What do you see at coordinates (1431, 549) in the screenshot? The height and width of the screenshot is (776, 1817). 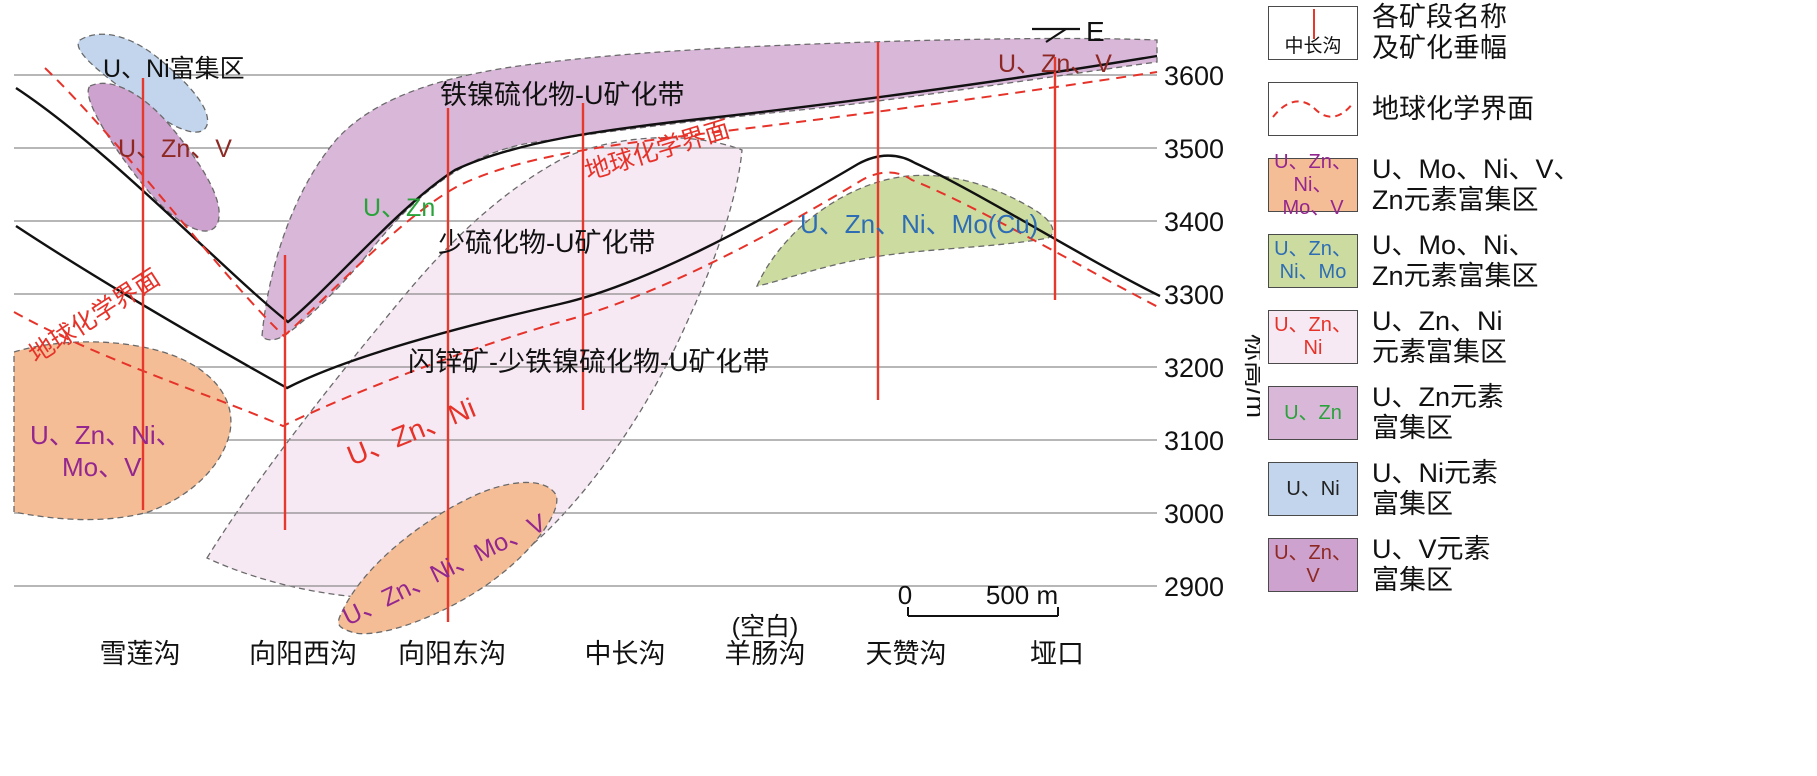 I see `legend-label-line: U、V元素` at bounding box center [1431, 549].